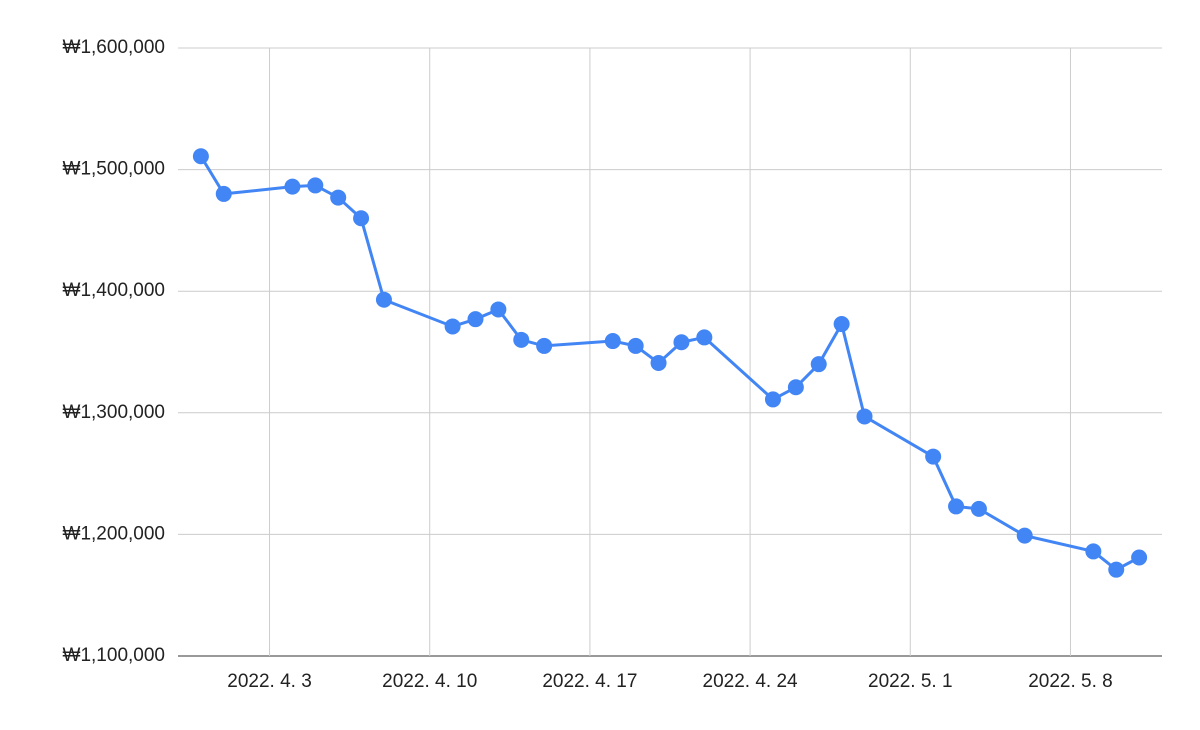 This screenshot has height=730, width=1200. I want to click on x-tick-label: 2022. 5. 8, so click(1070, 681).